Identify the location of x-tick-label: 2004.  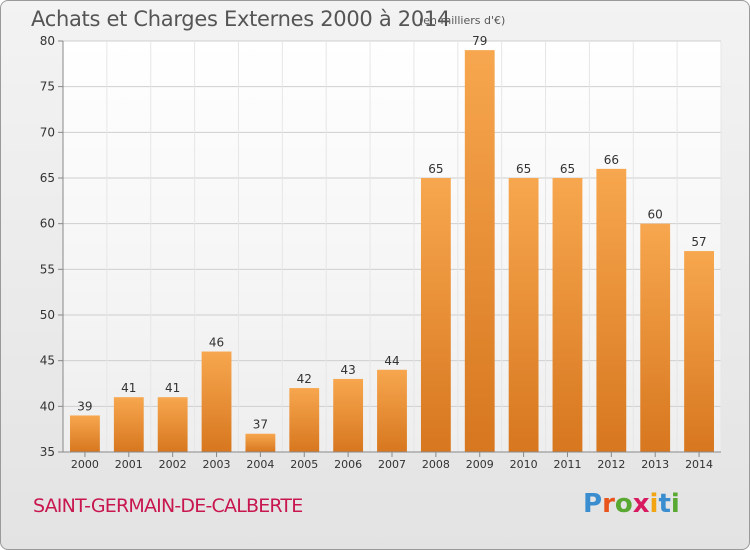
(260, 464).